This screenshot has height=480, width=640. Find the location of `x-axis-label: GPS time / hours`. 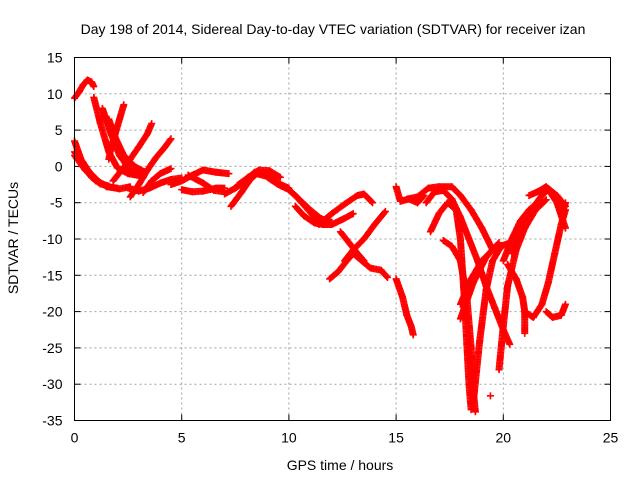

x-axis-label: GPS time / hours is located at coordinates (340, 465).